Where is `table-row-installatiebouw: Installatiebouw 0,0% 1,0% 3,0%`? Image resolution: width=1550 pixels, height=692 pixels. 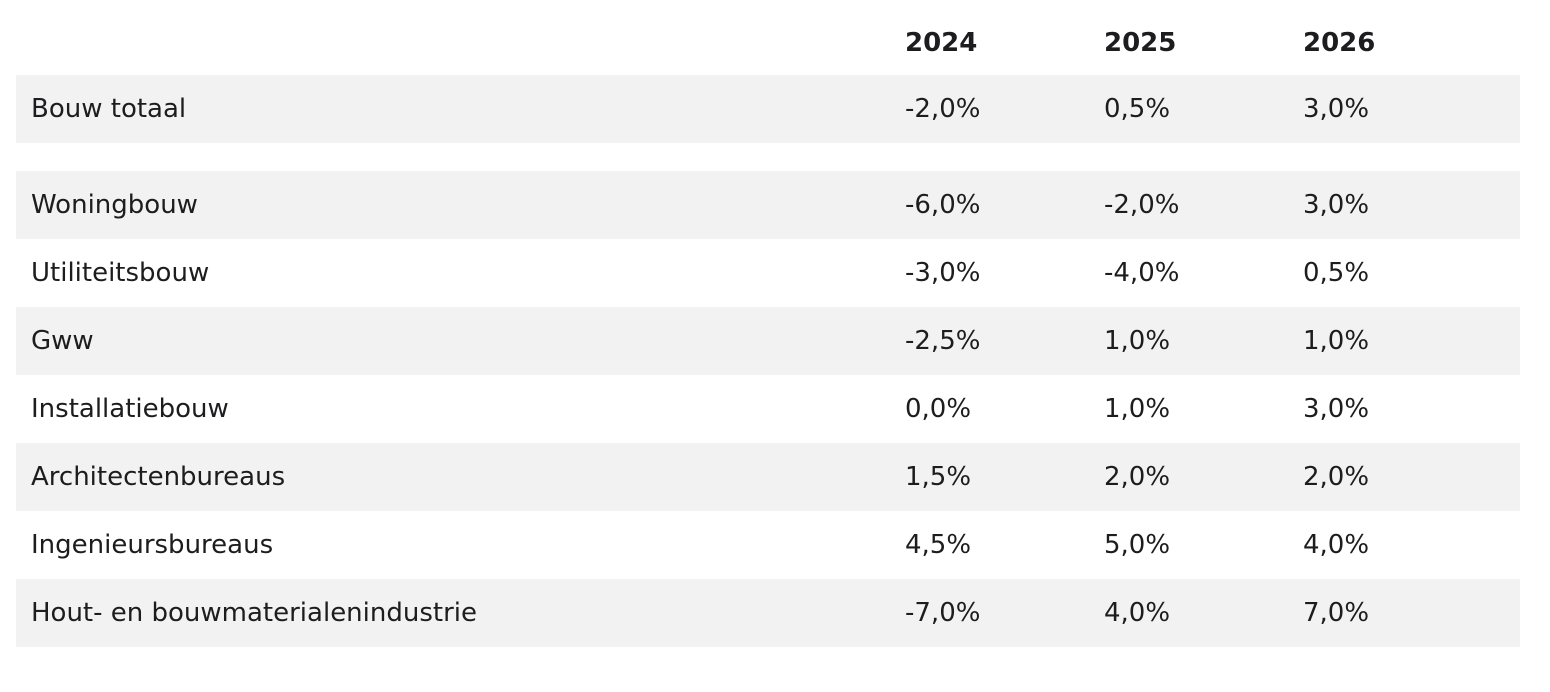 table-row-installatiebouw: Installatiebouw 0,0% 1,0% 3,0% is located at coordinates (768, 409).